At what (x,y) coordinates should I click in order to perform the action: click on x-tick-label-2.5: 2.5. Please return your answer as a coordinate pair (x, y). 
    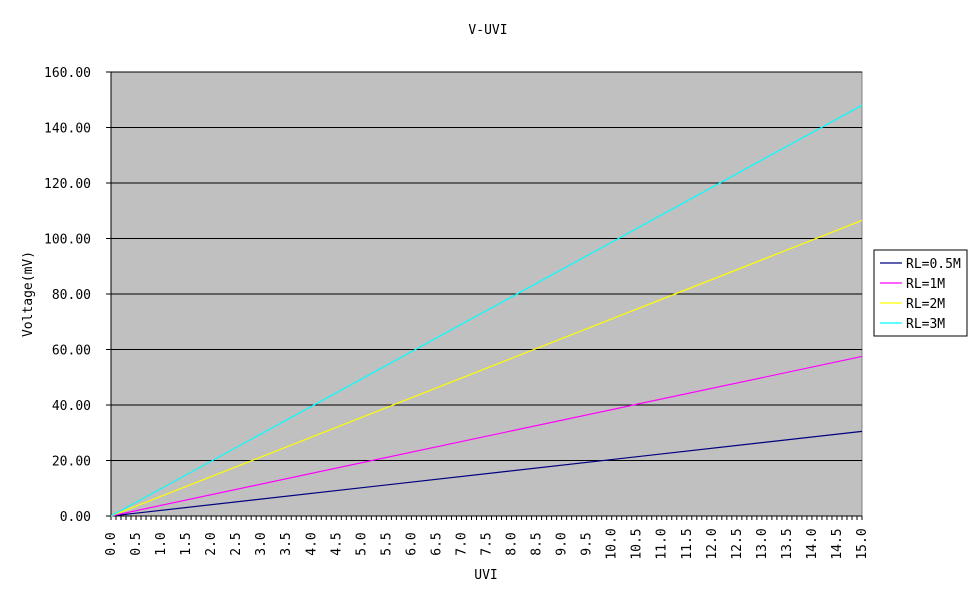
    Looking at the image, I should click on (236, 543).